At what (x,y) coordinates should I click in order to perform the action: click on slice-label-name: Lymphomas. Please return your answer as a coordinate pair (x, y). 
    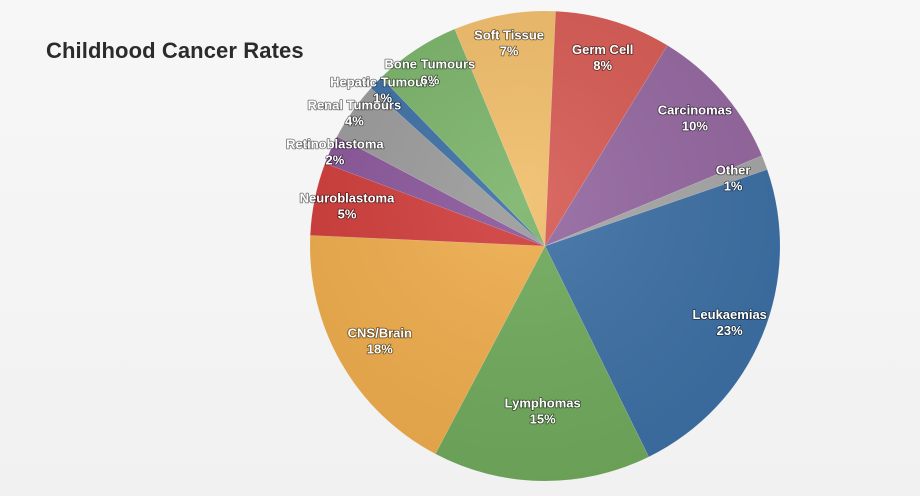
    Looking at the image, I should click on (543, 403).